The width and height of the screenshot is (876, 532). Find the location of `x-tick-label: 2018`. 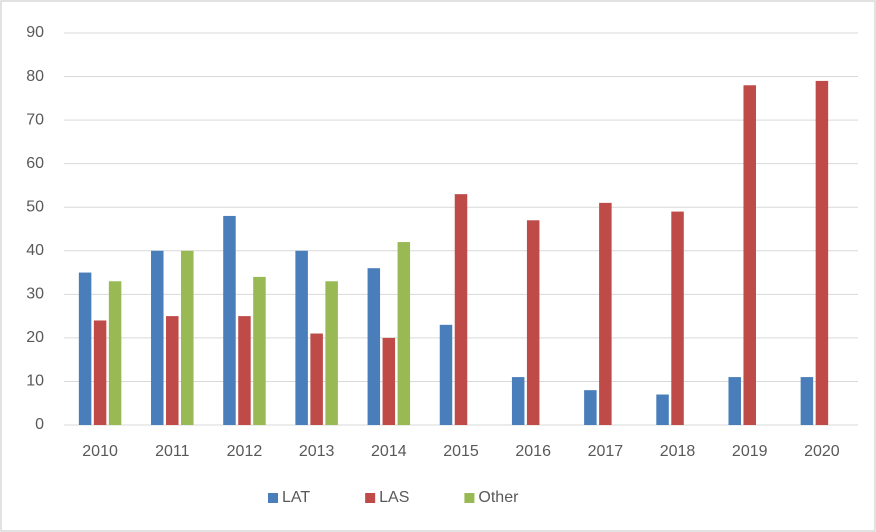

x-tick-label: 2018 is located at coordinates (678, 451).